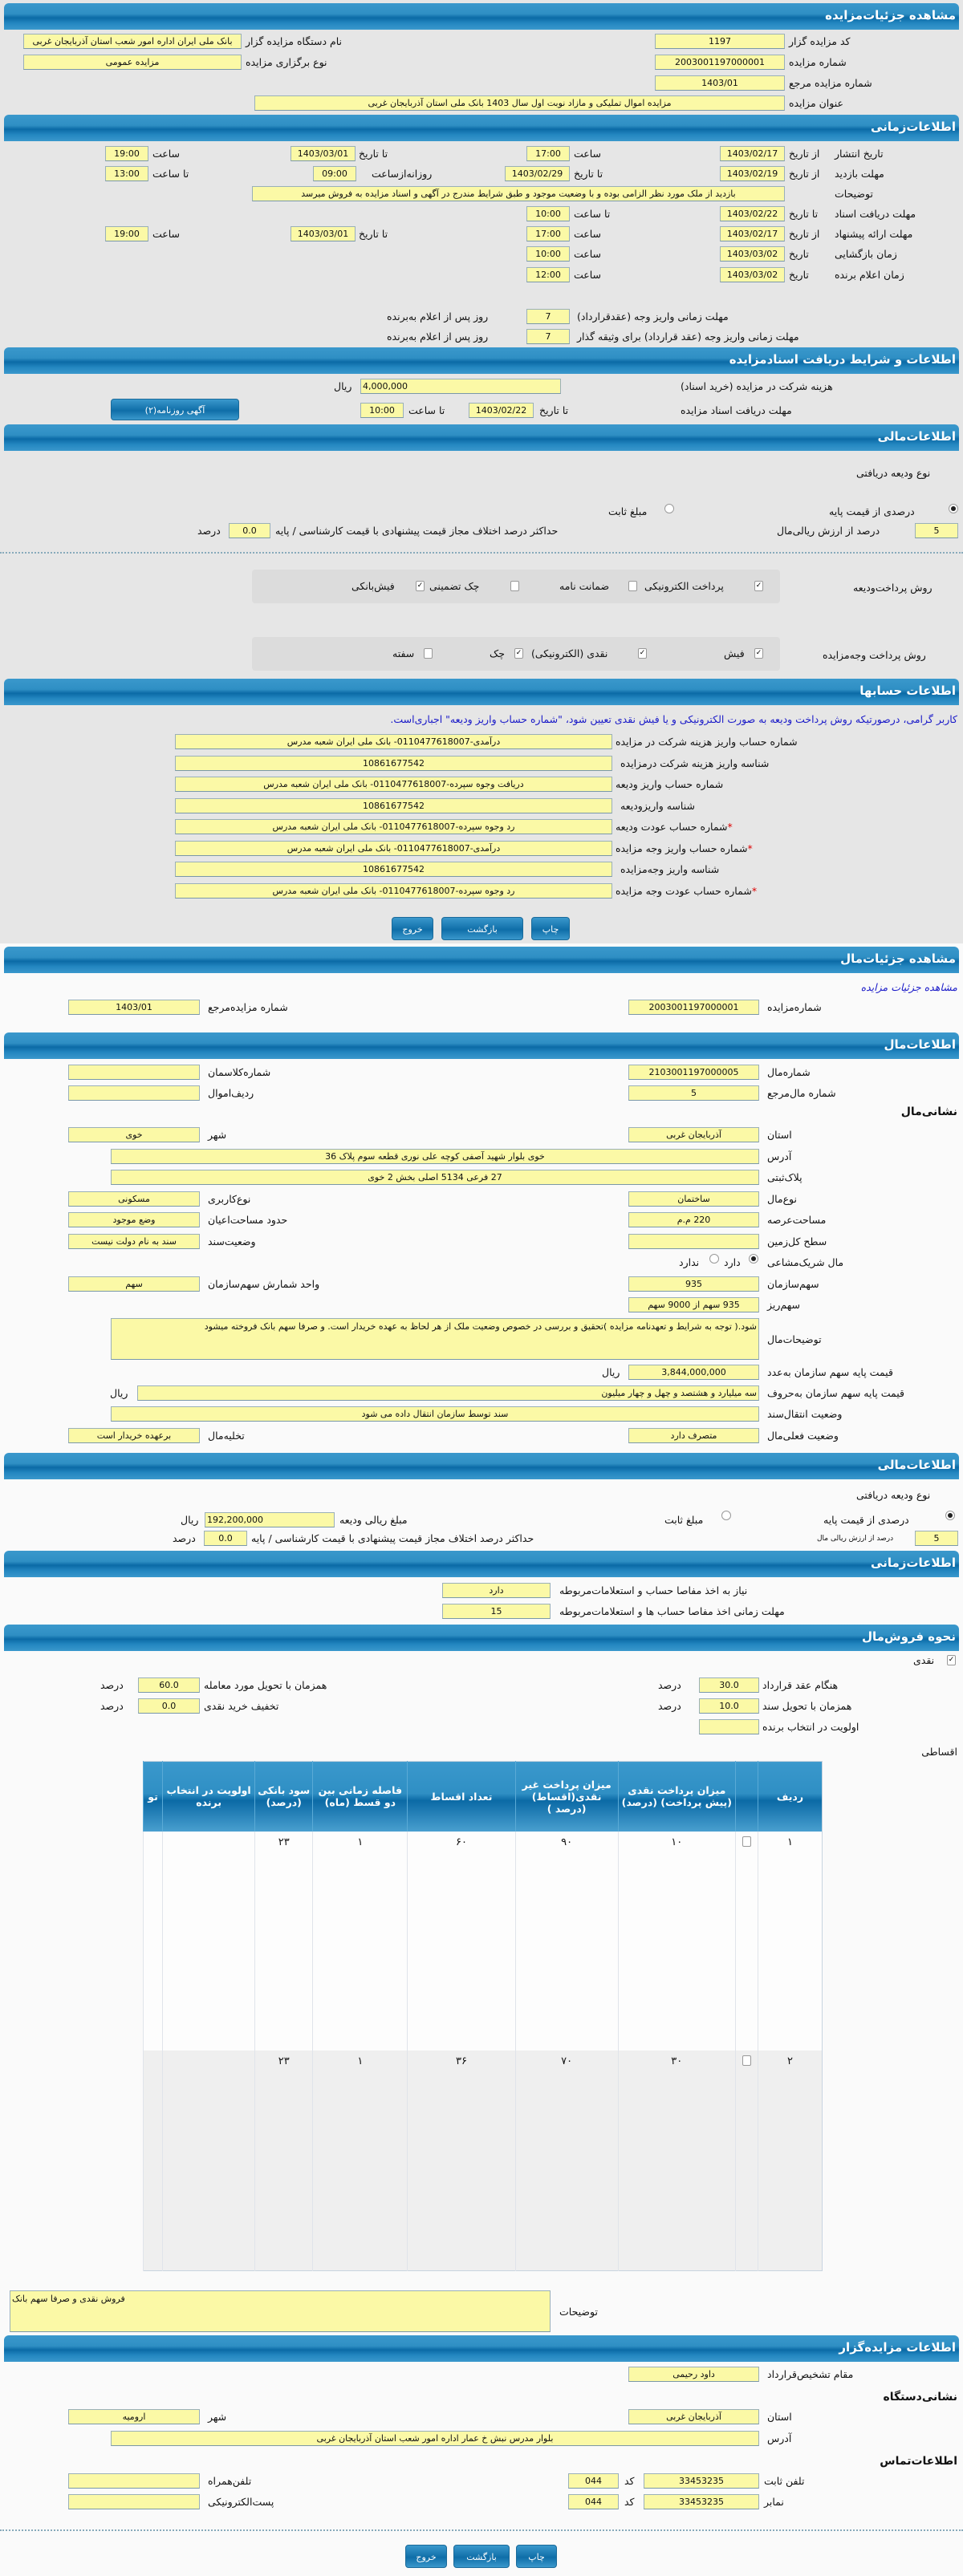  Describe the element at coordinates (729, 1706) in the screenshot. I see `deed-delivery-field: 10.0` at that location.